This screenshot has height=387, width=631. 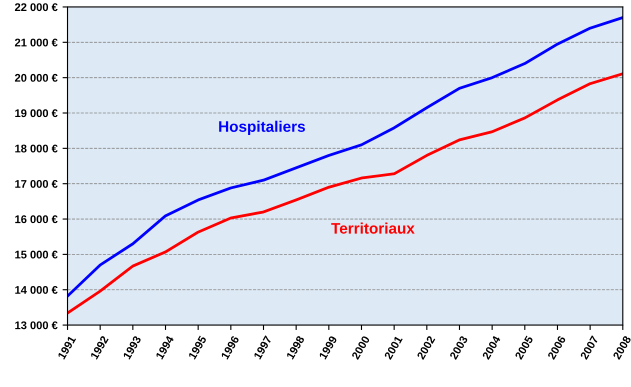 What do you see at coordinates (36, 219) in the screenshot?
I see `y-tick-label: 16 000 €` at bounding box center [36, 219].